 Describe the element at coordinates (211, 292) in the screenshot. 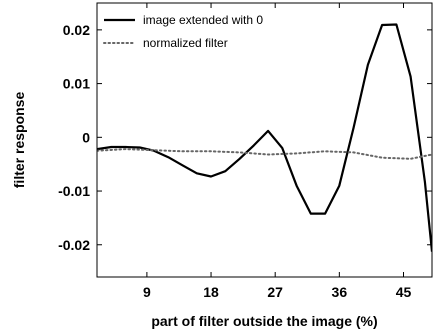

I see `x-tick-label: 18` at that location.